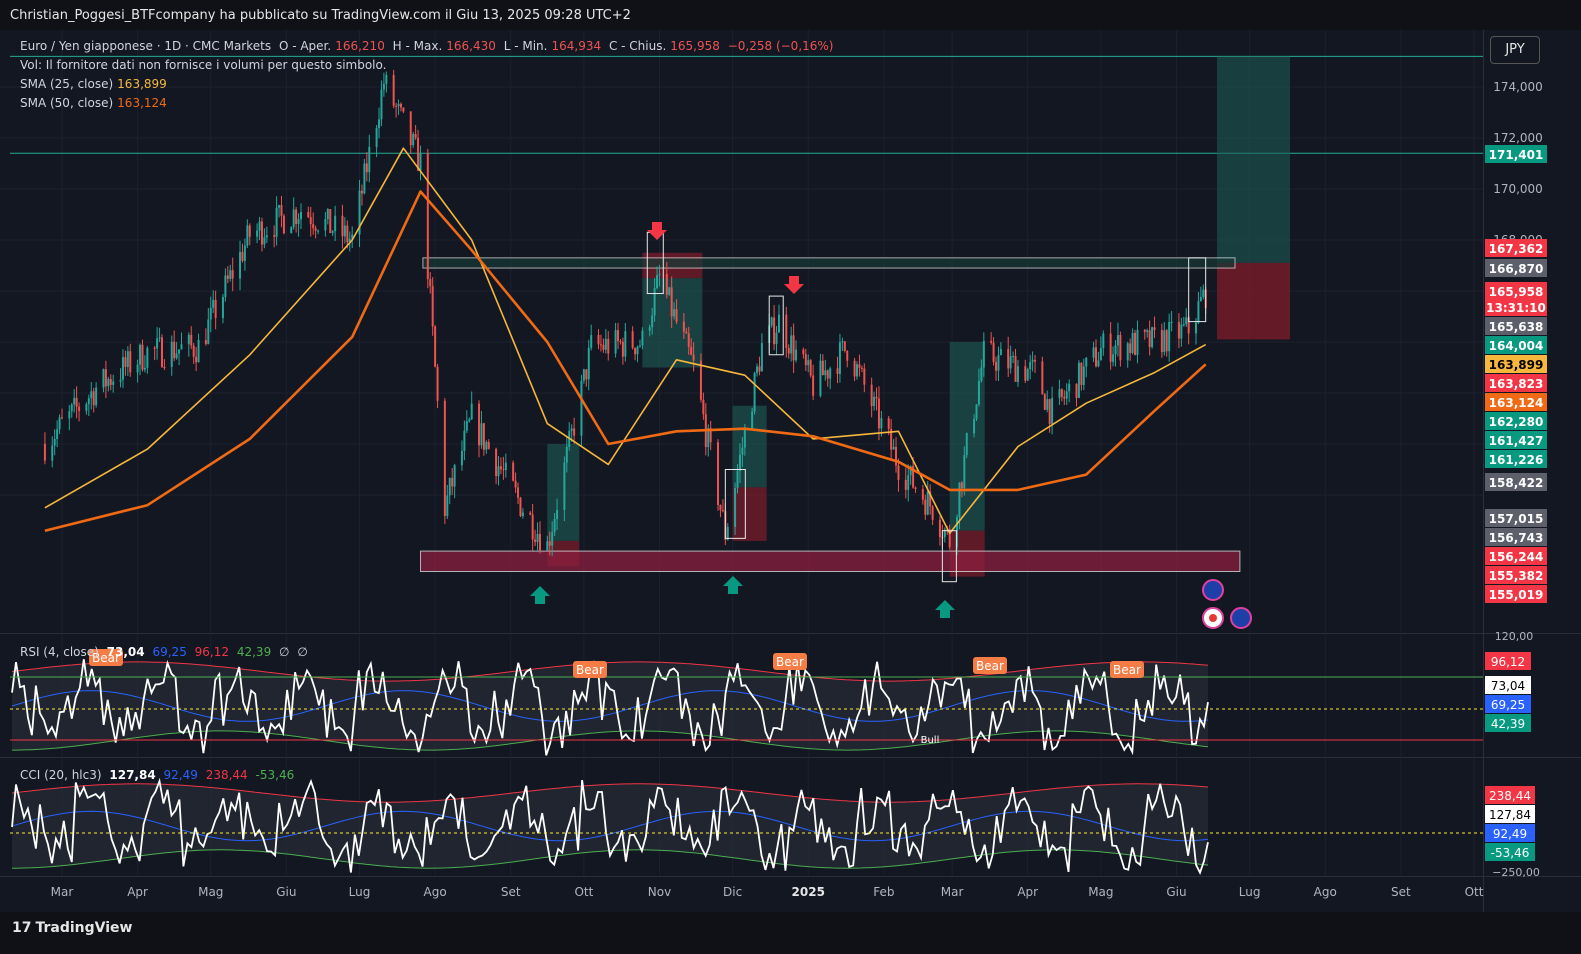  What do you see at coordinates (657, 231) in the screenshot?
I see `arrow-down-icon` at bounding box center [657, 231].